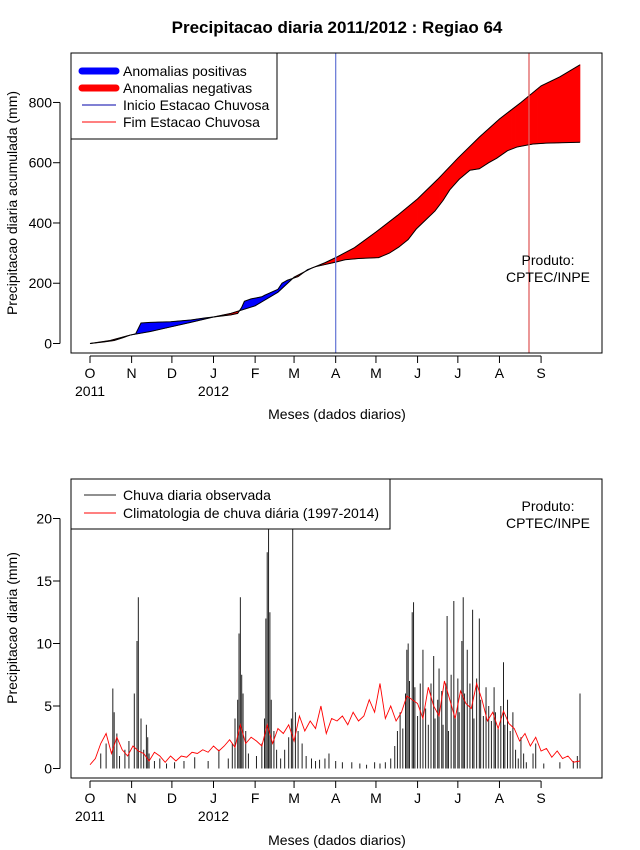 This screenshot has height=850, width=640. I want to click on y-tick-label: 20, so click(44, 519).